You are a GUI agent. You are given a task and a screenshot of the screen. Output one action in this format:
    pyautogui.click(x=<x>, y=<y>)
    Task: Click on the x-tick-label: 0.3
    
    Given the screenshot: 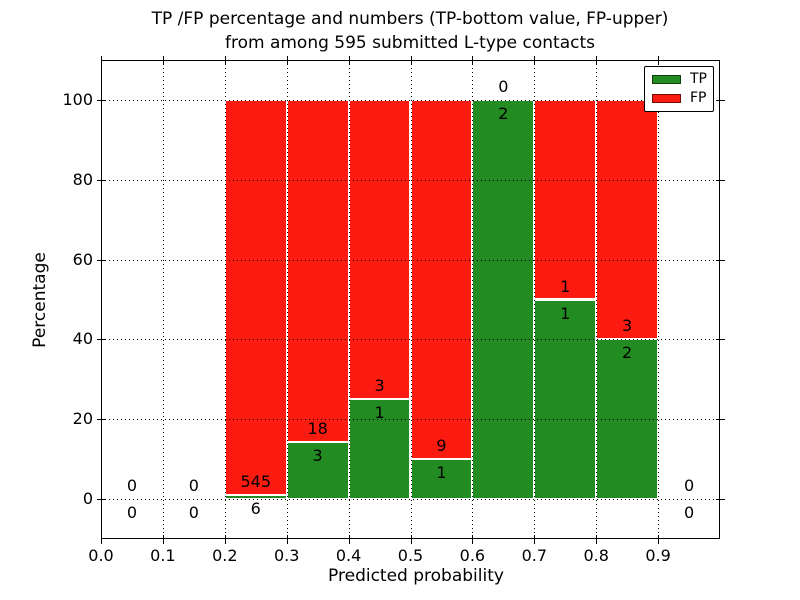 What is the action you would take?
    pyautogui.click(x=286, y=555)
    